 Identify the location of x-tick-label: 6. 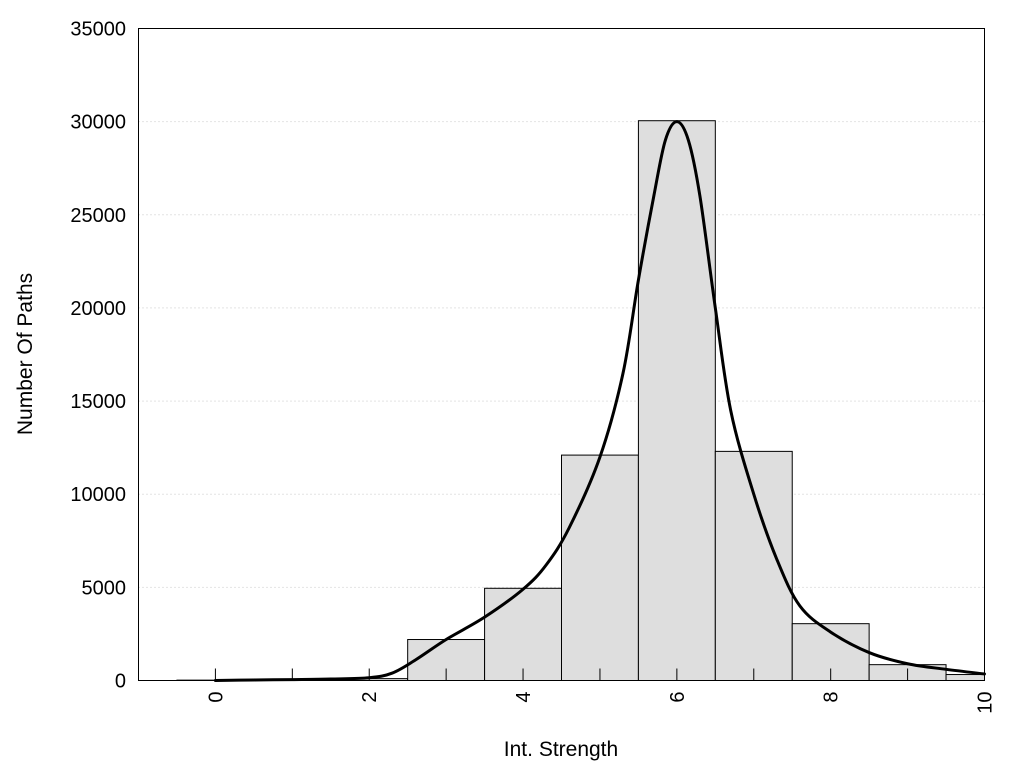
(678, 697).